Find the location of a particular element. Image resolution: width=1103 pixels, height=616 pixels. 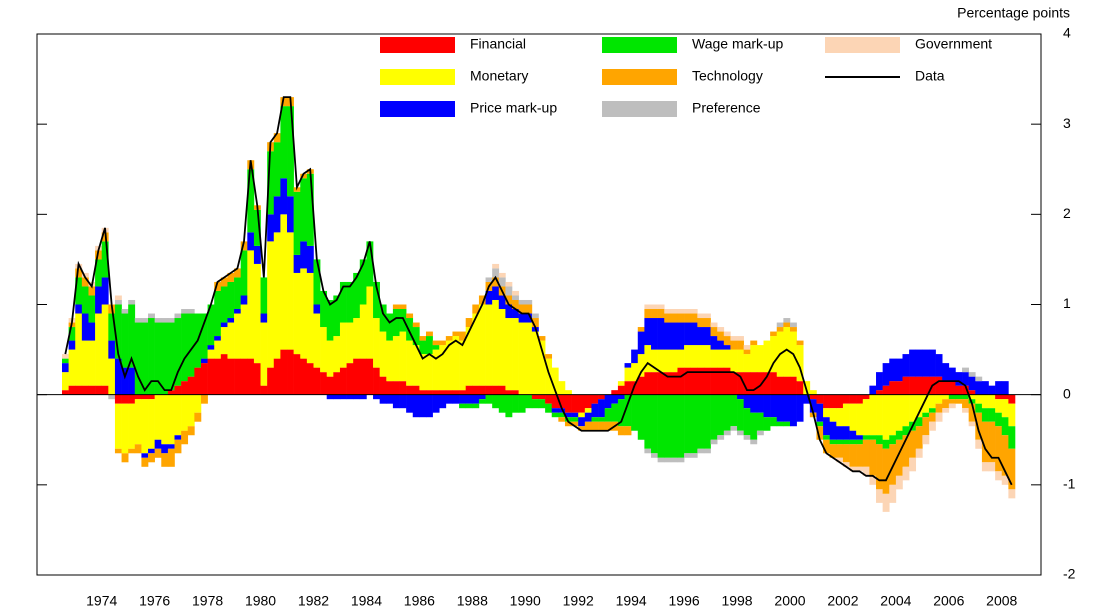

x-tick-label: 1994 is located at coordinates (631, 601).